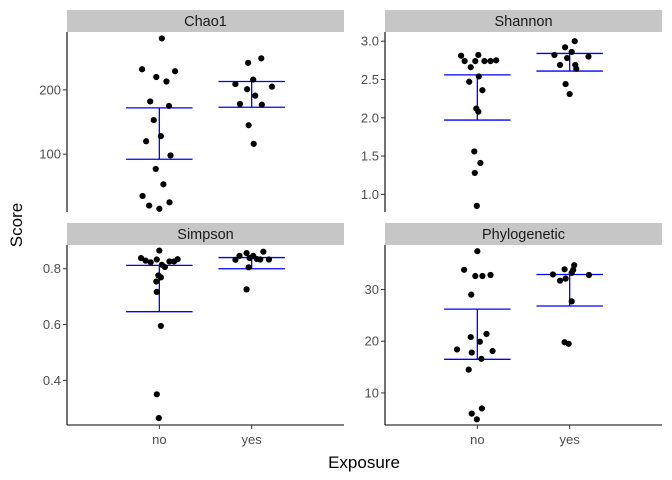 This screenshot has height=480, width=672. I want to click on y-tick-label: 10, so click(372, 392).